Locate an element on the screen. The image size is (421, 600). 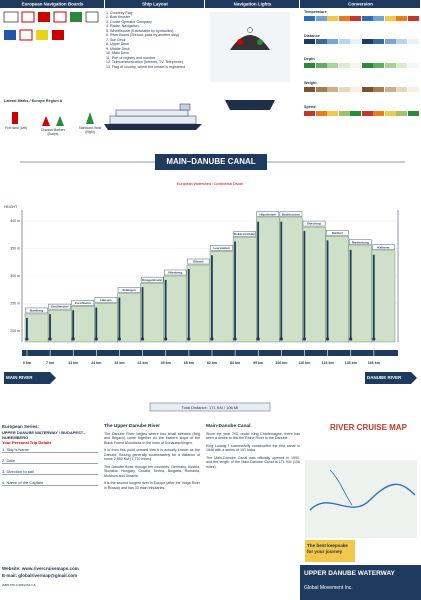
ship-deck is located at coordinates (153, 120).